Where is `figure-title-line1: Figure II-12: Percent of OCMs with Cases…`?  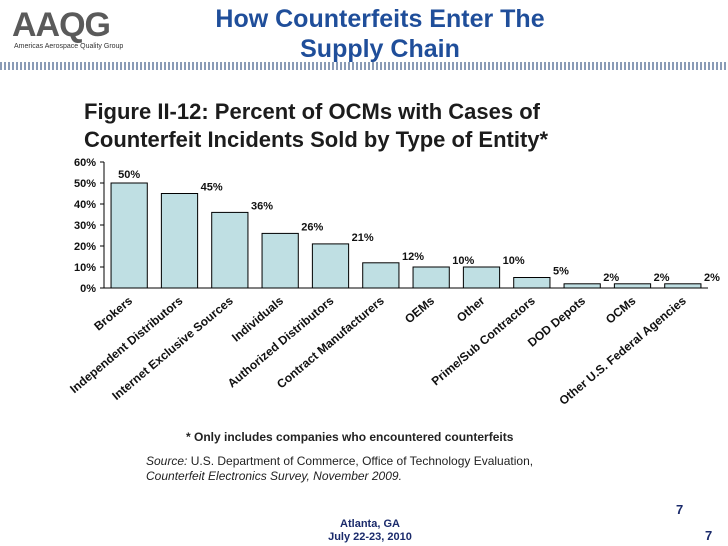 figure-title-line1: Figure II-12: Percent of OCMs with Cases… is located at coordinates (312, 111).